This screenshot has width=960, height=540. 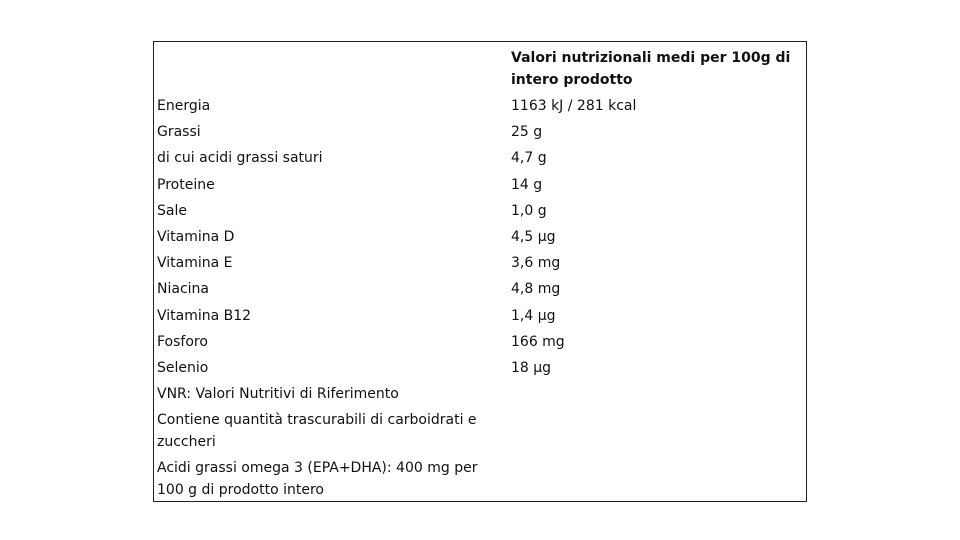 What do you see at coordinates (480, 368) in the screenshot?
I see `table-row: Selenio 18 µg` at bounding box center [480, 368].